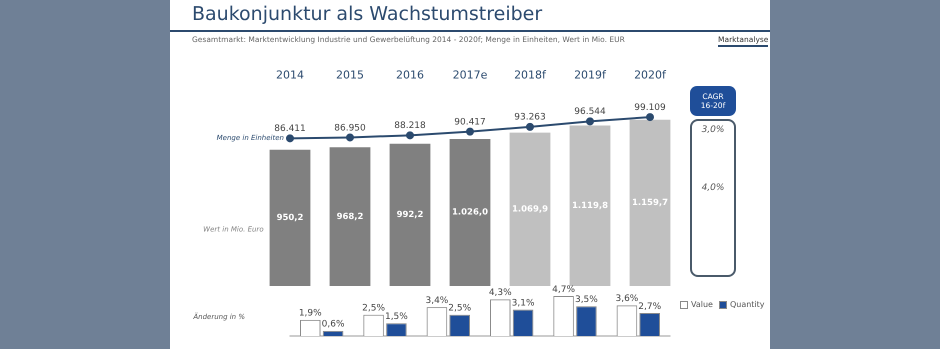  Describe the element at coordinates (367, 14) in the screenshot. I see `chart-title: Baukonjunktur als Wachstumstreiber` at that location.